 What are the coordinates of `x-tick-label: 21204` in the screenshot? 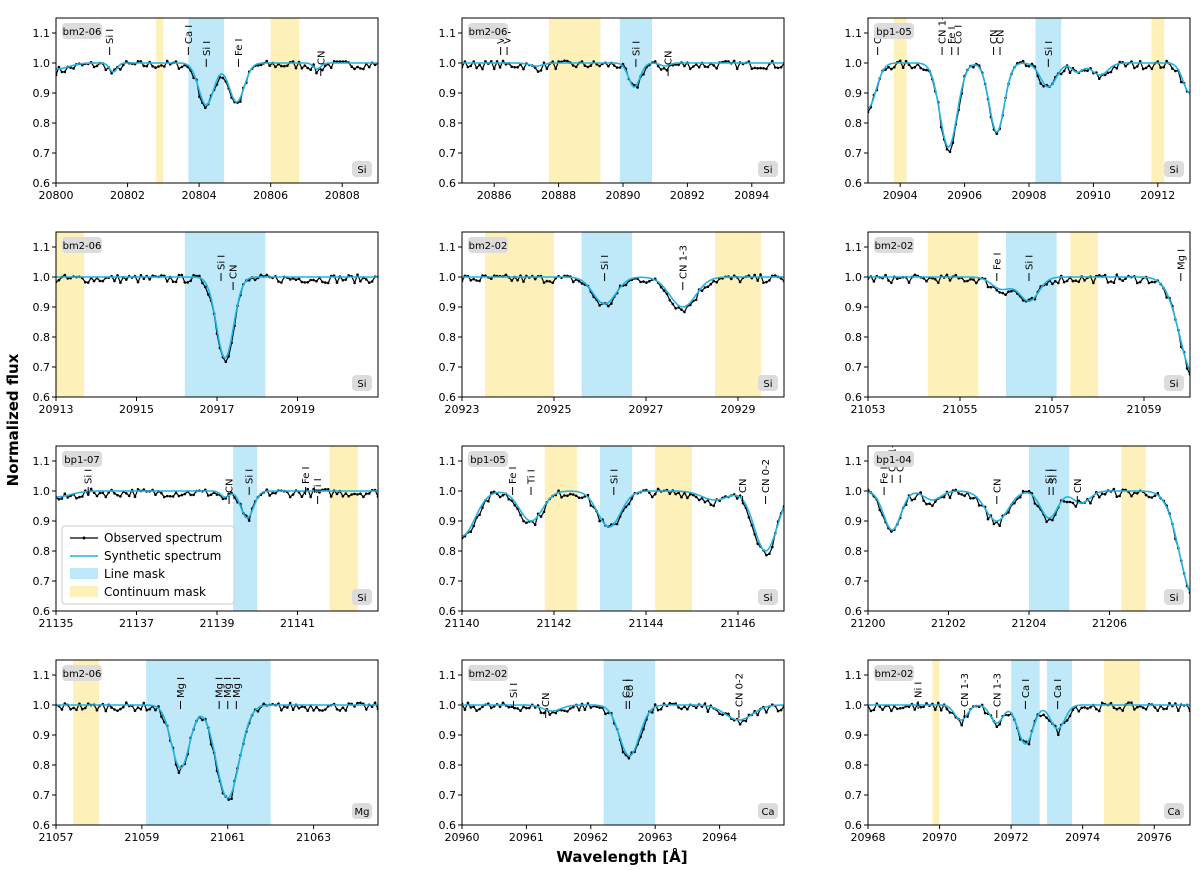 It's located at (1029, 623).